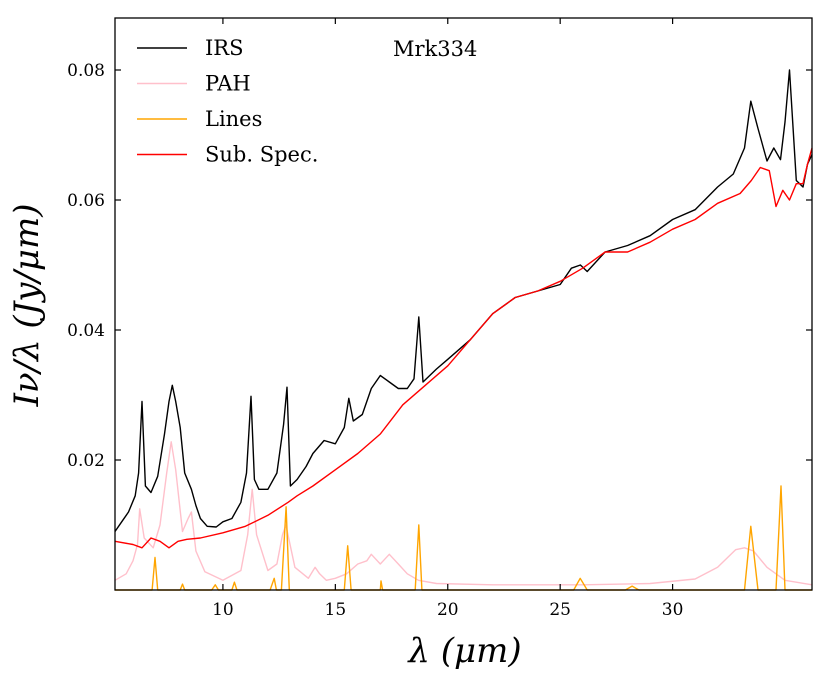  I want to click on x-tick-label: 20, so click(448, 610).